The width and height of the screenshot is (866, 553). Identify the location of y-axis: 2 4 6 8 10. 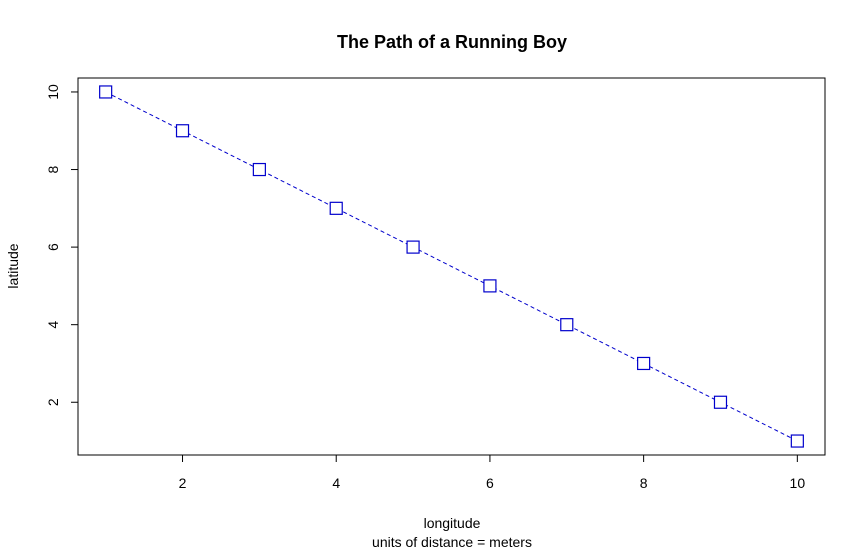
(61, 245).